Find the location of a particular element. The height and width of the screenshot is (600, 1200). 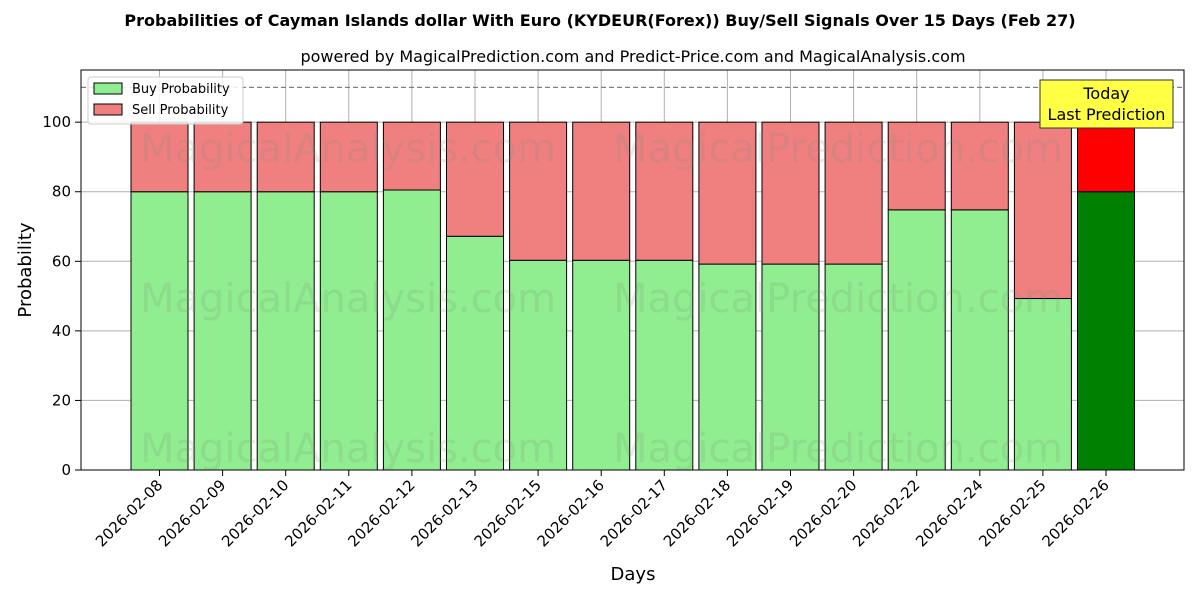

x-tick-label: 2026-02-25 is located at coordinates (1012, 513).